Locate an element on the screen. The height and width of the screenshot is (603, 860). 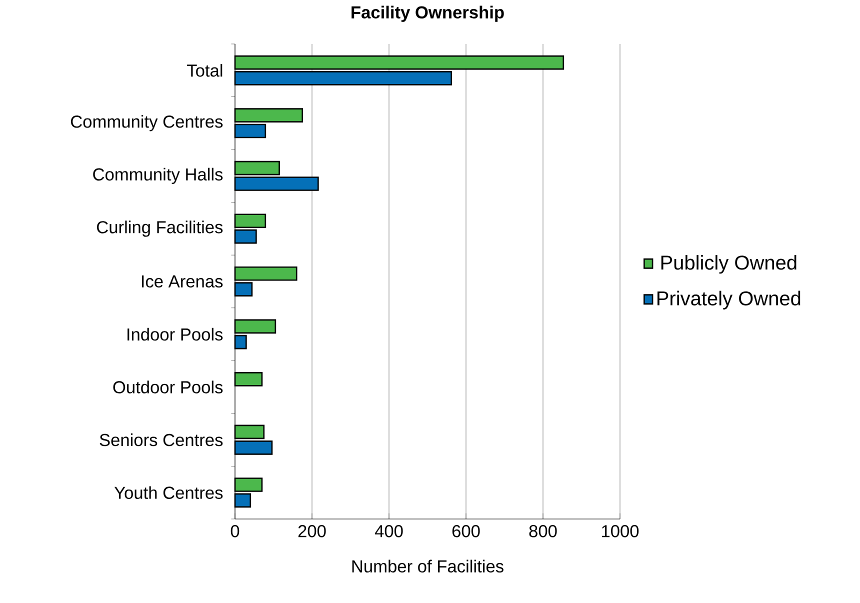
legend-label: Publicly Owned is located at coordinates (728, 264).